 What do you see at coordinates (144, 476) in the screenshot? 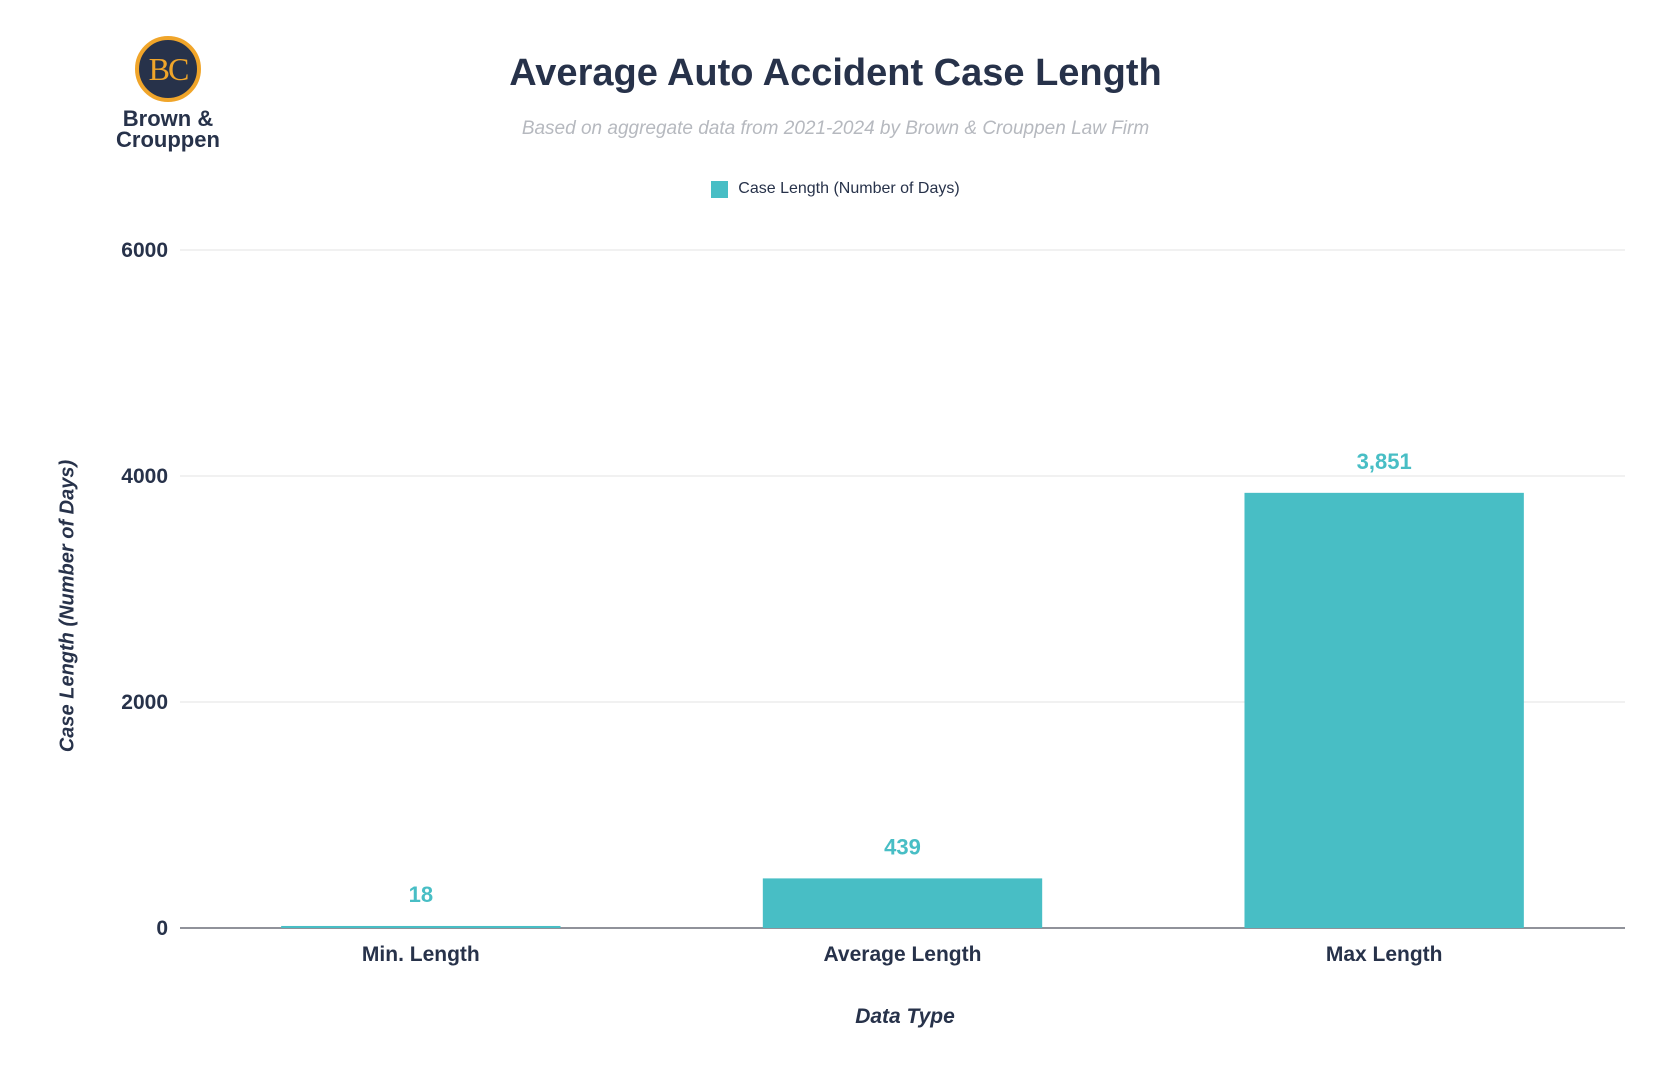
I see `y-tick-label: 4000` at bounding box center [144, 476].